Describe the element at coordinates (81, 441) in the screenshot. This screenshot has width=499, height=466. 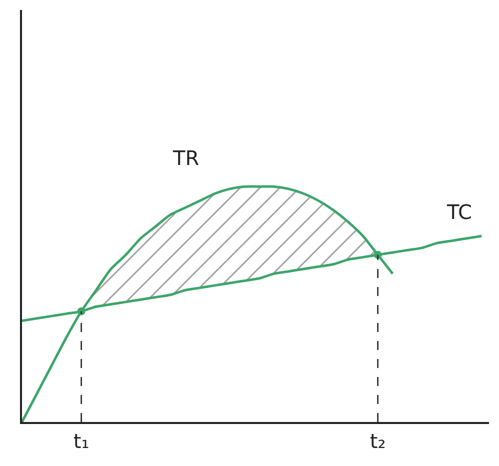
I see `x-tick-label: t₁` at that location.